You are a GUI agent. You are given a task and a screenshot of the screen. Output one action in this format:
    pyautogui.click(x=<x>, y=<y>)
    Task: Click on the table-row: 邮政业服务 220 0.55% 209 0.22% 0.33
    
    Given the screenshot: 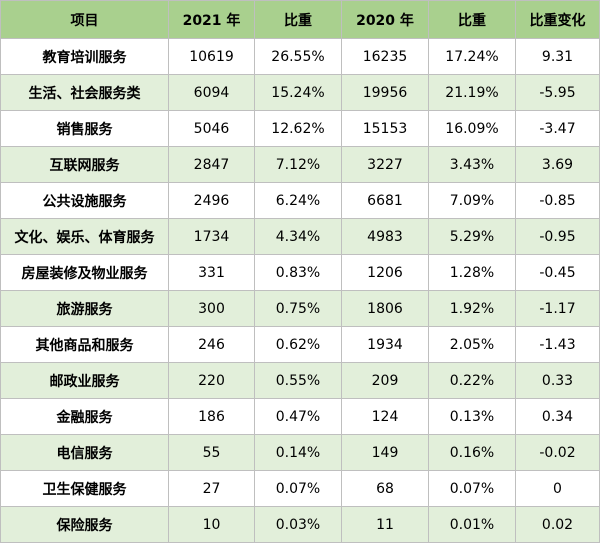 What is the action you would take?
    pyautogui.click(x=300, y=380)
    